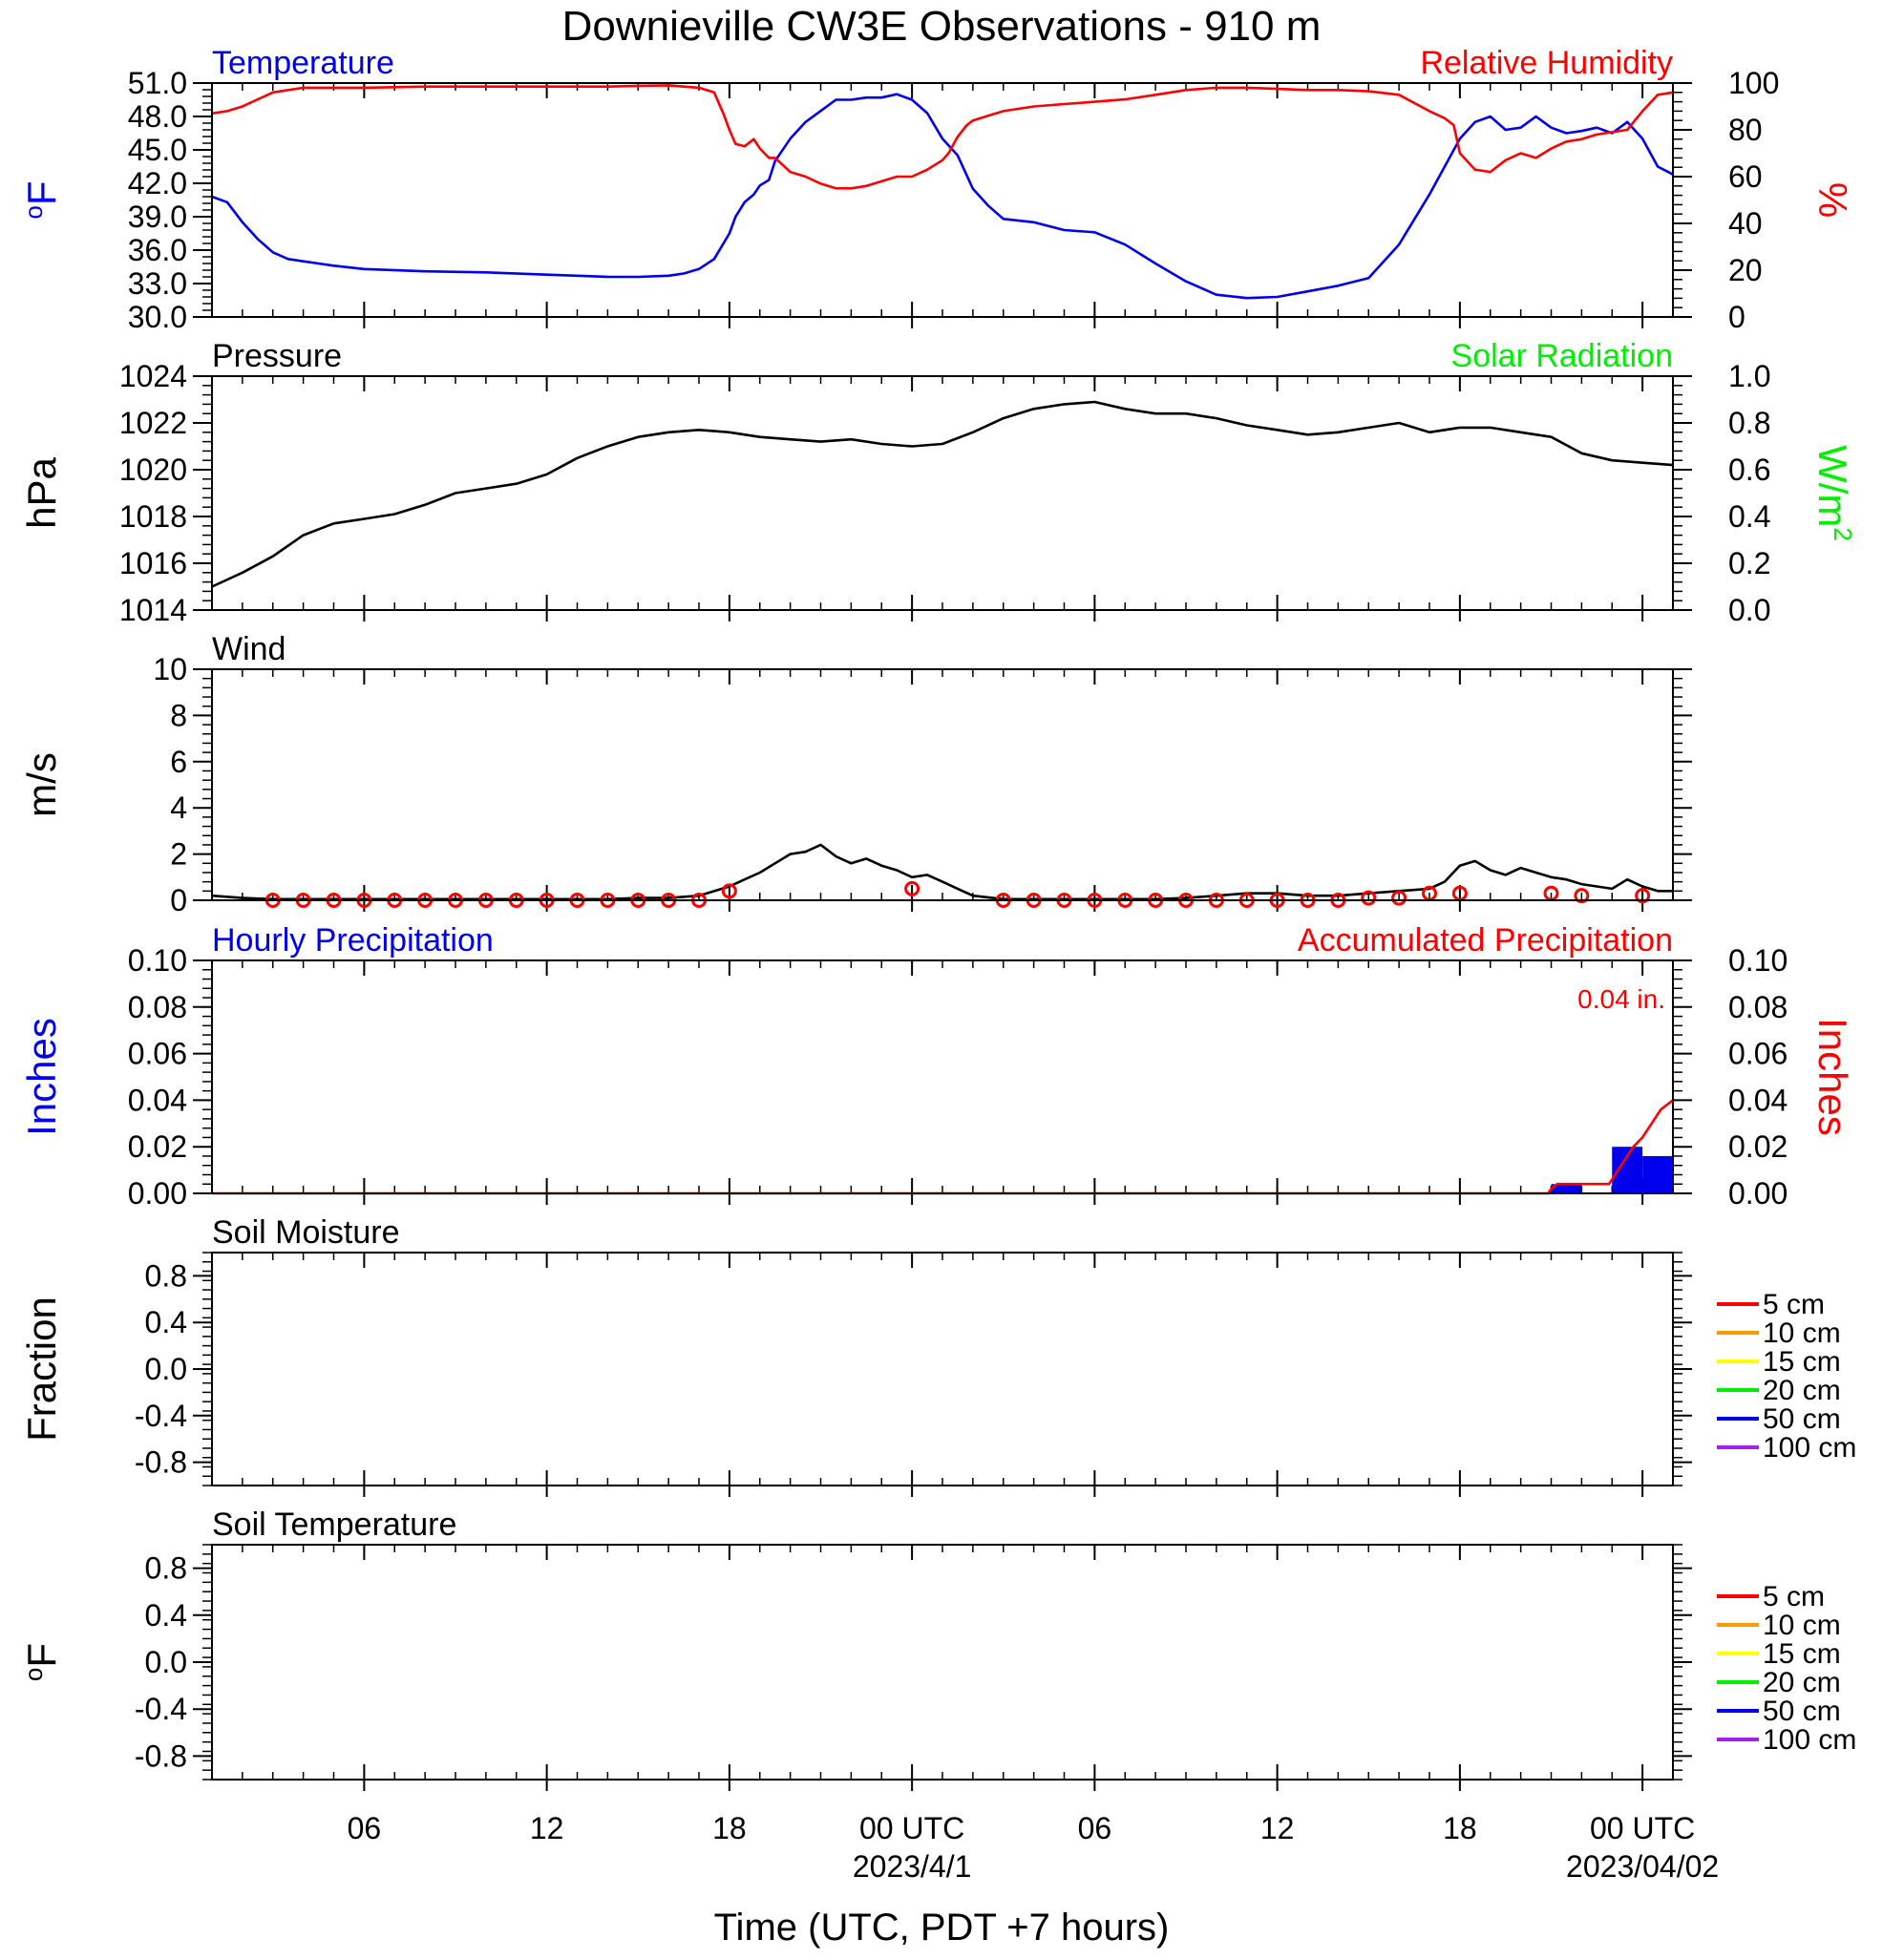 This screenshot has width=1883, height=1960. I want to click on y-right-tick-label: 0.08, so click(1758, 1007).